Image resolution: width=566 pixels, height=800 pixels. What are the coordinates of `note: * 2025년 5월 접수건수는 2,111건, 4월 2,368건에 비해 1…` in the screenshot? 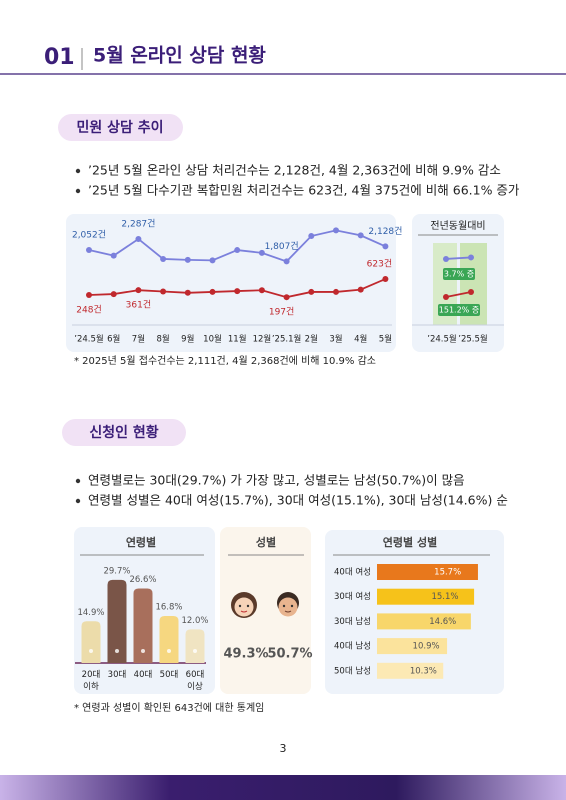 It's located at (225, 360).